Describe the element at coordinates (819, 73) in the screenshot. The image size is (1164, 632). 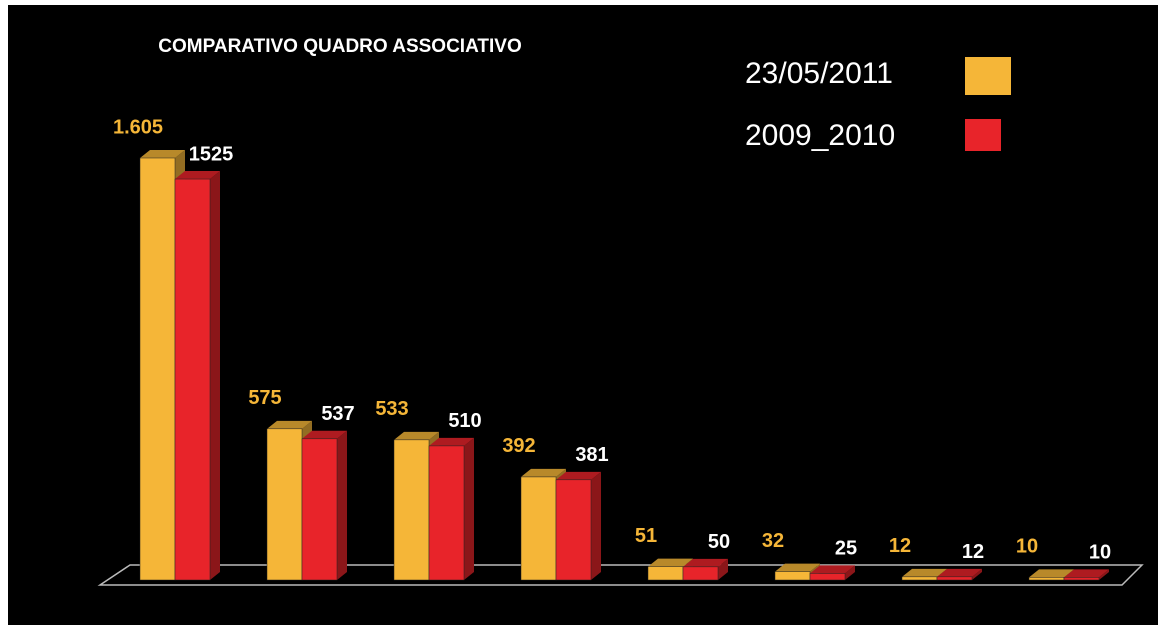
I see `legend-label: 23/05/2011` at that location.